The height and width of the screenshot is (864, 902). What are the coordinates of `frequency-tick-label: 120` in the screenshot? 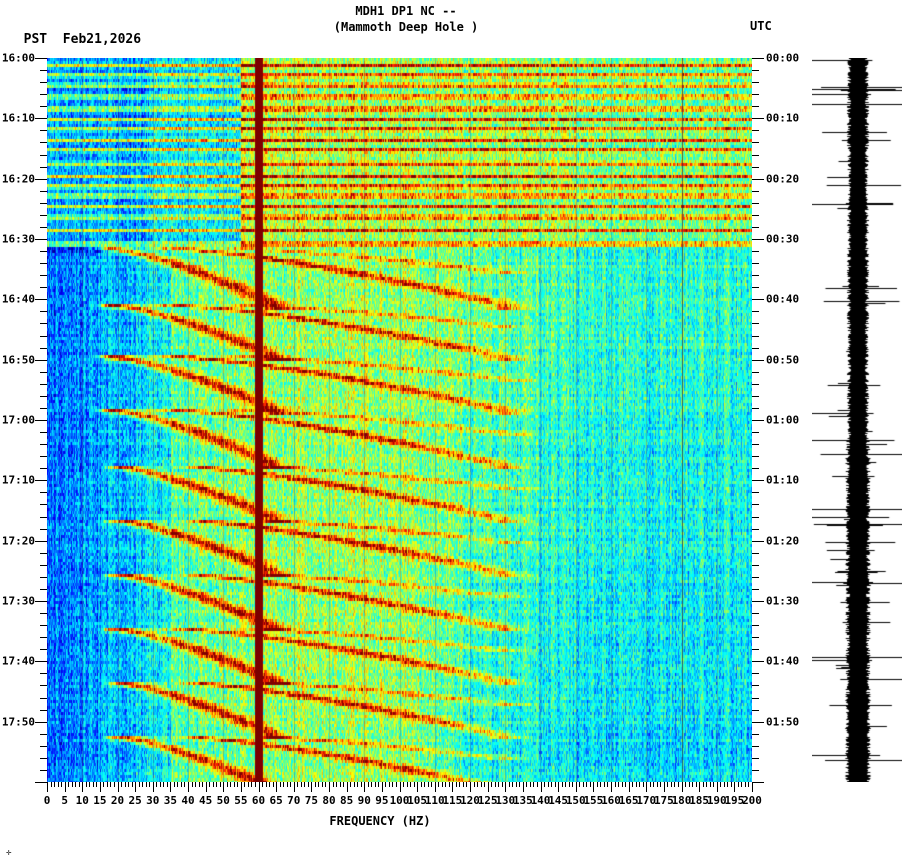 It's located at (470, 800).